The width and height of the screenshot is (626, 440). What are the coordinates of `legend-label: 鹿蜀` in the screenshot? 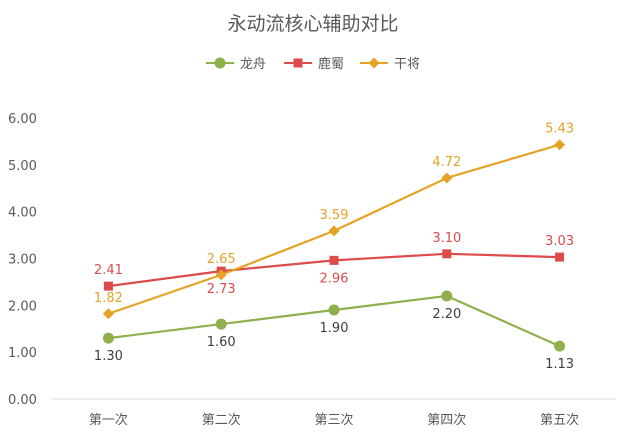 It's located at (331, 64).